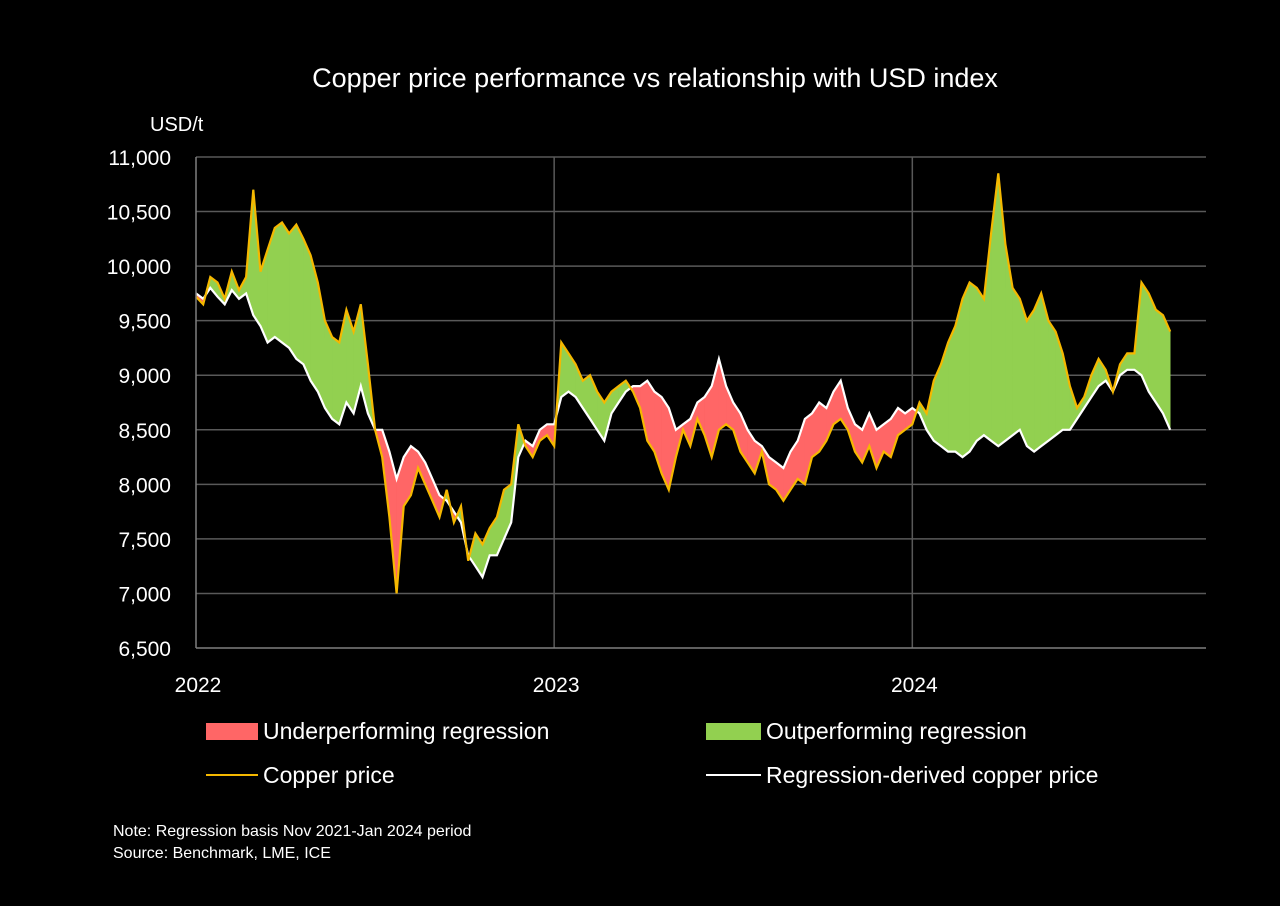 The width and height of the screenshot is (1280, 906). What do you see at coordinates (144, 322) in the screenshot?
I see `y-tick-label: 9,500` at bounding box center [144, 322].